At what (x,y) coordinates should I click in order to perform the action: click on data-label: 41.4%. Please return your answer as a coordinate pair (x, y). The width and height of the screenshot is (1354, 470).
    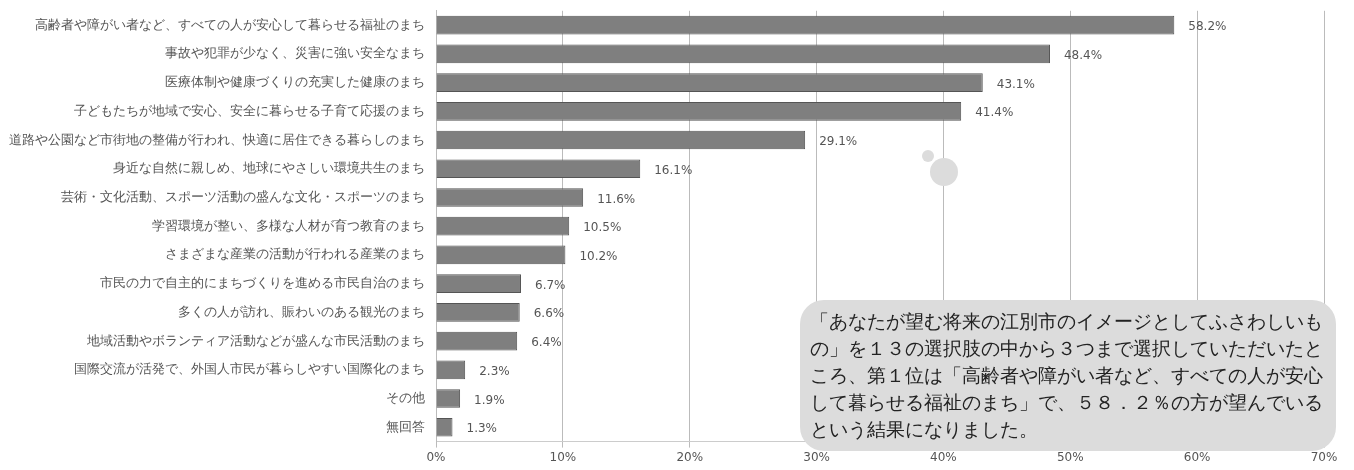
    Looking at the image, I should click on (994, 112).